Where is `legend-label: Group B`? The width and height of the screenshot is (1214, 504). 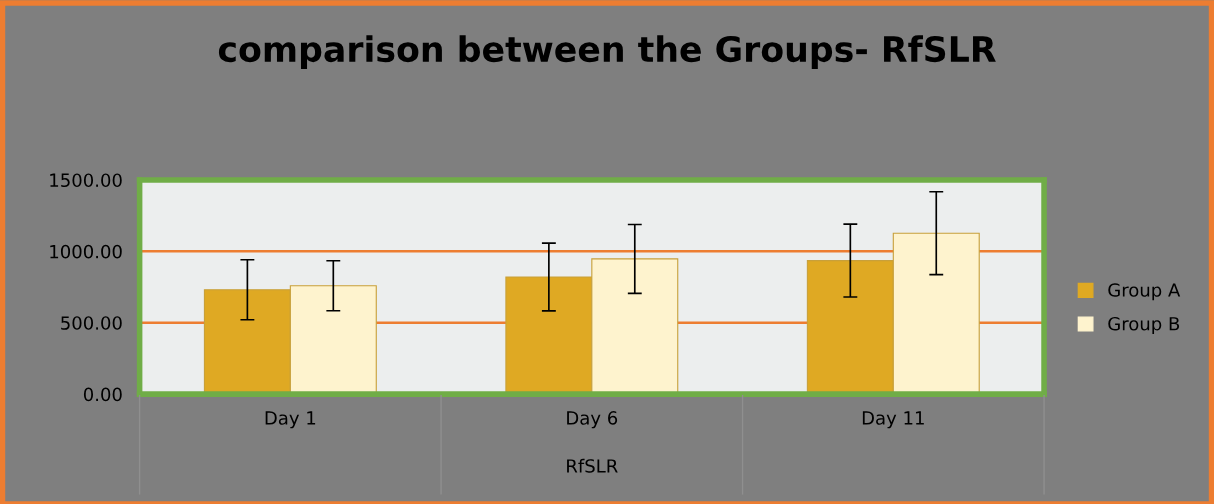 legend-label: Group B is located at coordinates (1144, 325).